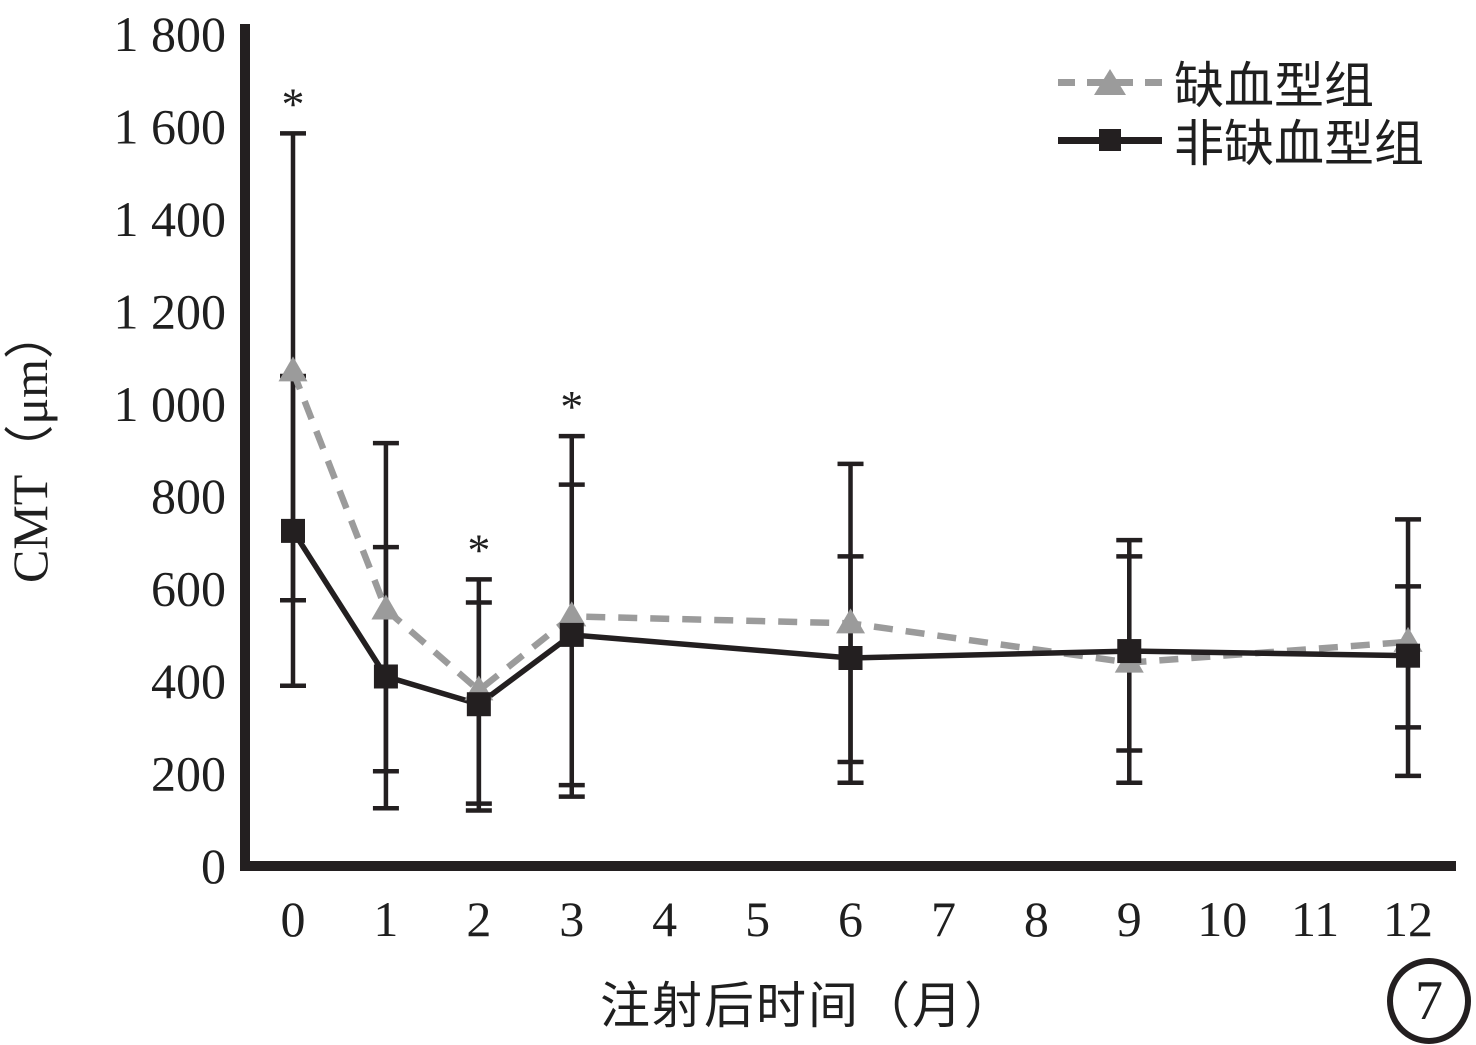  What do you see at coordinates (170, 126) in the screenshot?
I see `y-tick-label: 1 600` at bounding box center [170, 126].